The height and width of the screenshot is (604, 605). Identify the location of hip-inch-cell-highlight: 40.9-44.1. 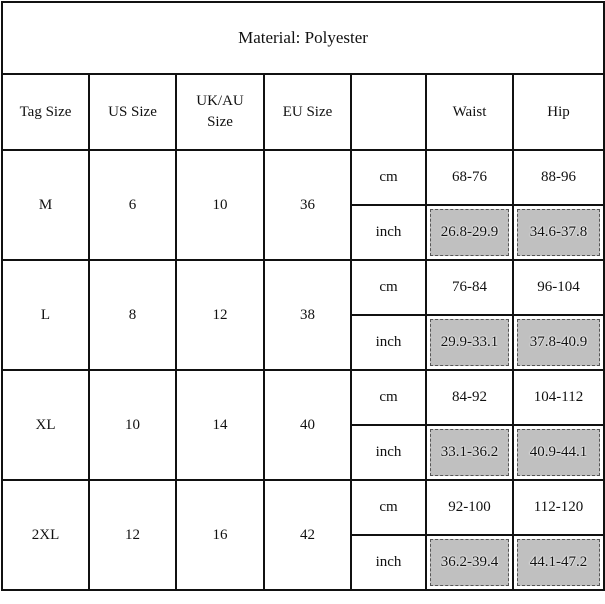
(559, 452).